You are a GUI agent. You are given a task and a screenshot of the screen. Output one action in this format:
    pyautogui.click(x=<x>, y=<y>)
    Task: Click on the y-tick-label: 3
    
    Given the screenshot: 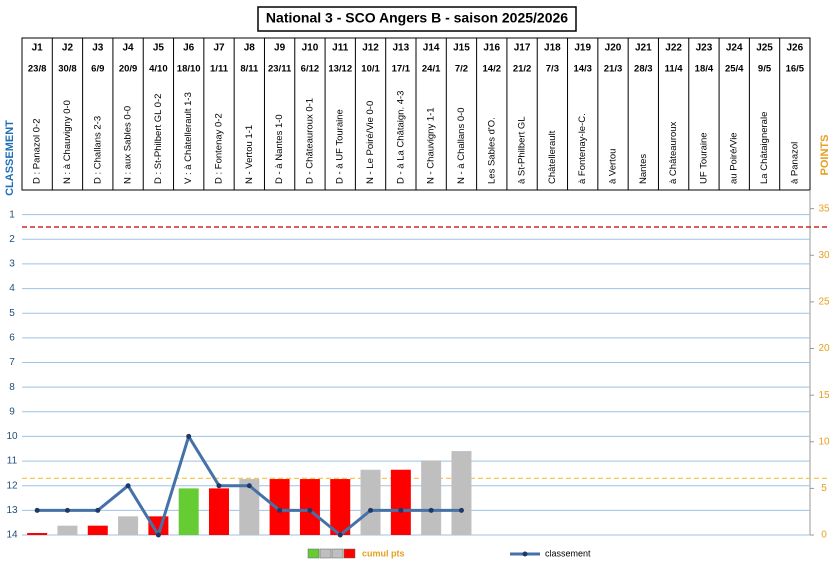 What is the action you would take?
    pyautogui.click(x=12, y=264)
    